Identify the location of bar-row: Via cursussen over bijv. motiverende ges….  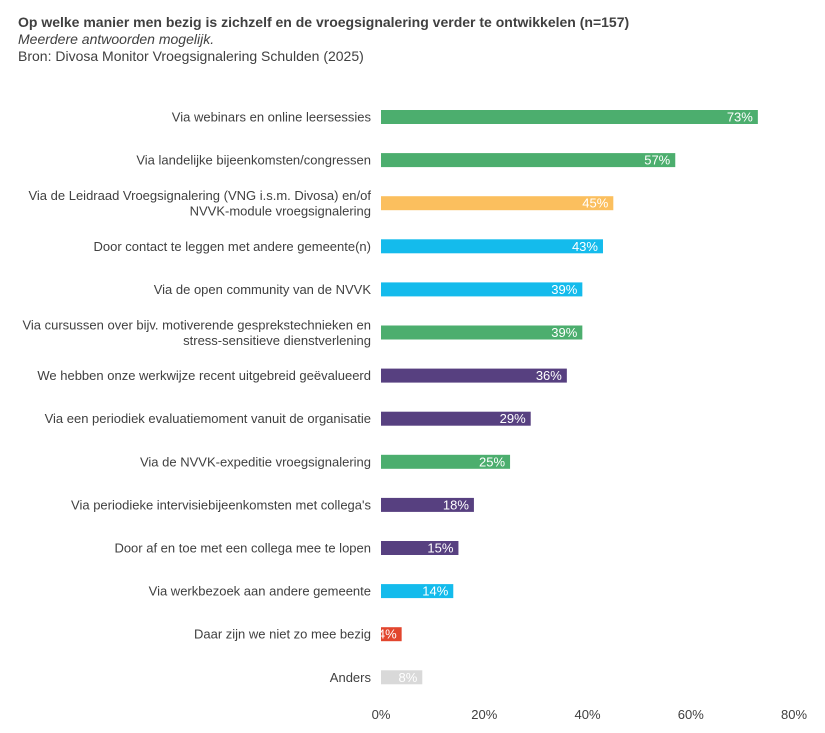
(302, 332).